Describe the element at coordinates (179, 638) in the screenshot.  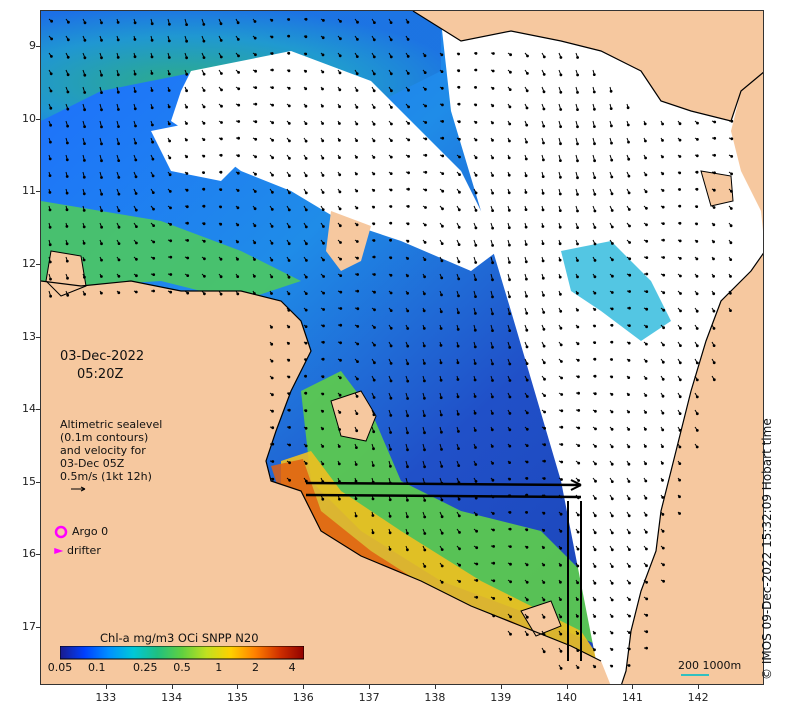
I see `colorbar-title: Chl-a mg/m3 OCi SNPP N20` at that location.